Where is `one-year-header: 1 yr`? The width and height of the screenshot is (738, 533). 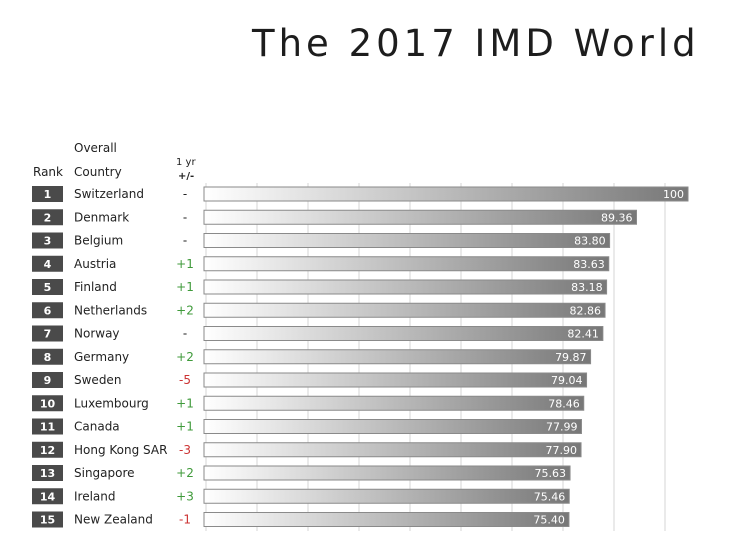 one-year-header: 1 yr is located at coordinates (186, 162).